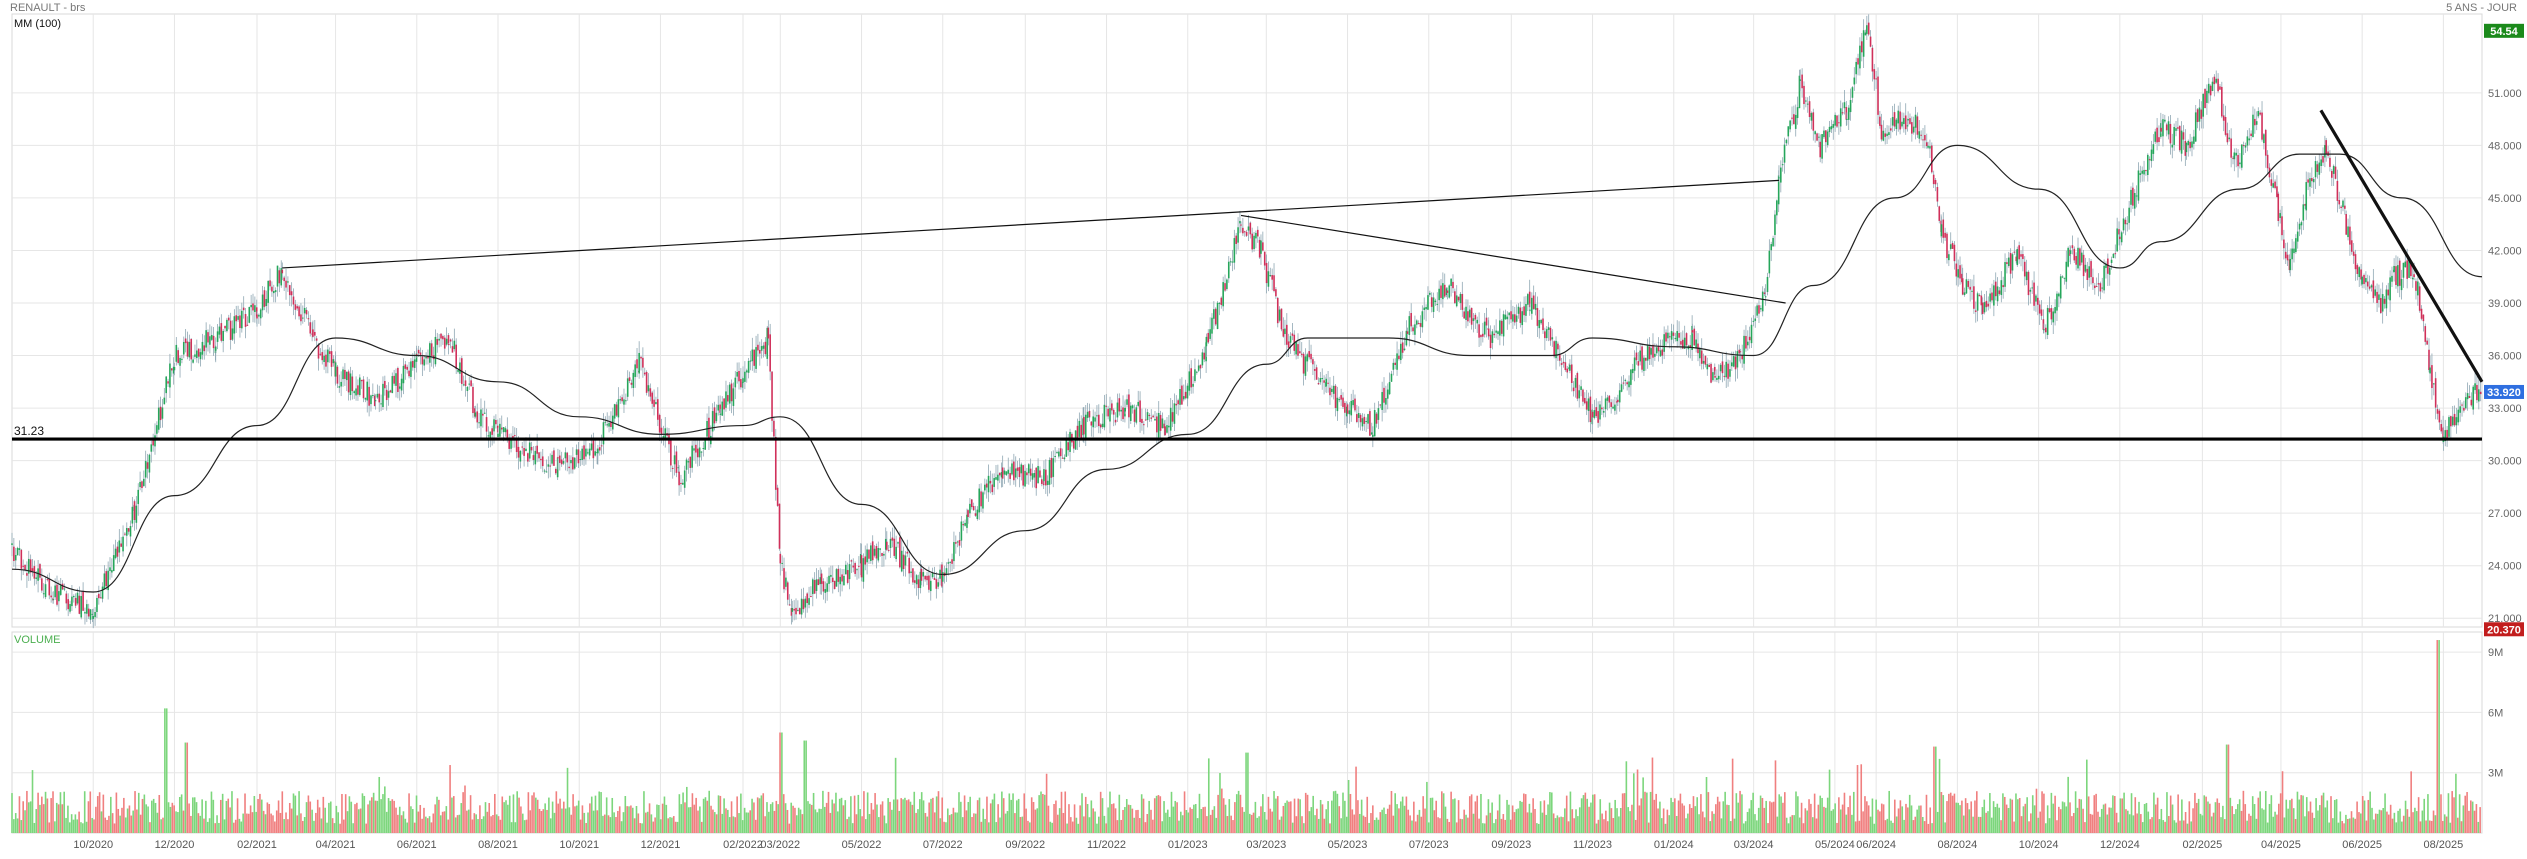 This screenshot has width=2527, height=859. Describe the element at coordinates (1674, 845) in the screenshot. I see `x-tick-label: 01/2024` at that location.